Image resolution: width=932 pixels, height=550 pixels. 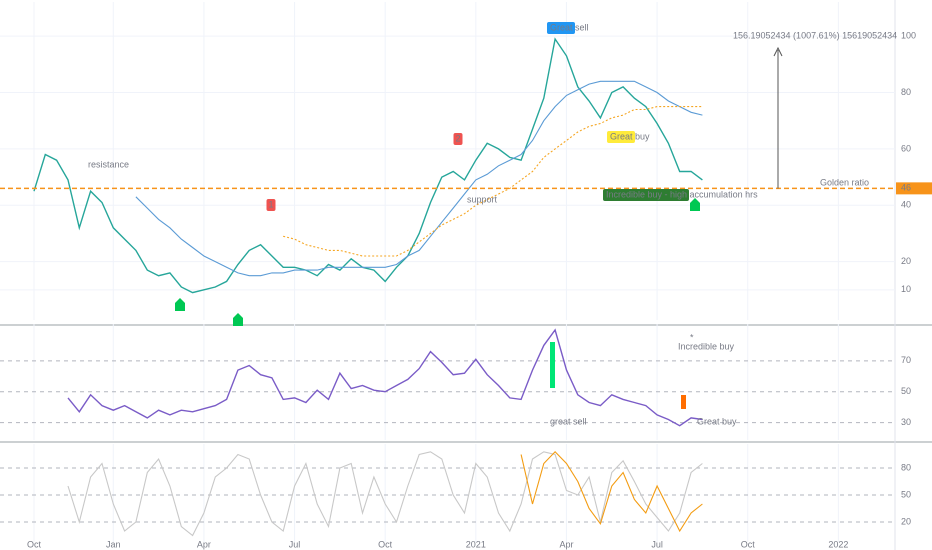 I want to click on annotation: 1, so click(x=270, y=204).